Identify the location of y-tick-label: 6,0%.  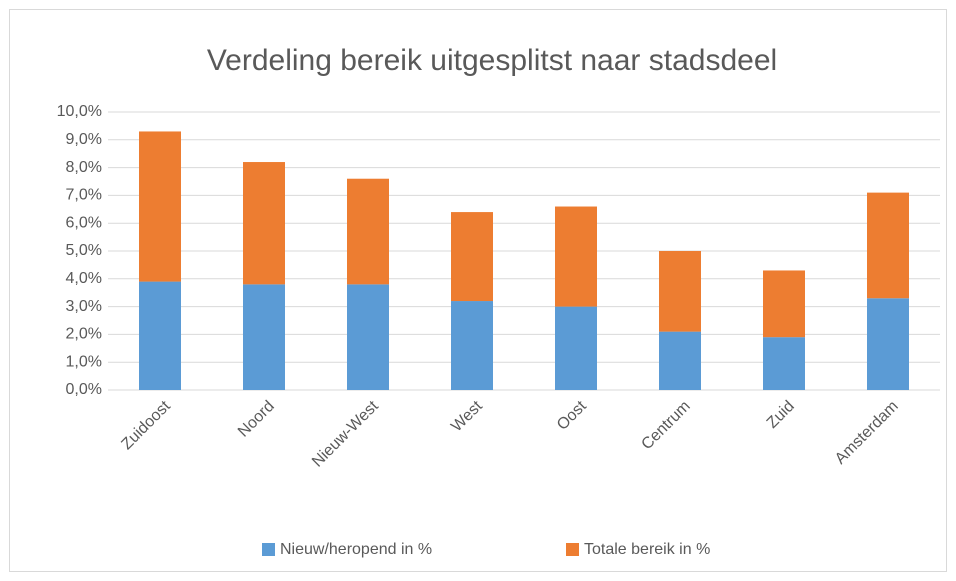
(84, 222).